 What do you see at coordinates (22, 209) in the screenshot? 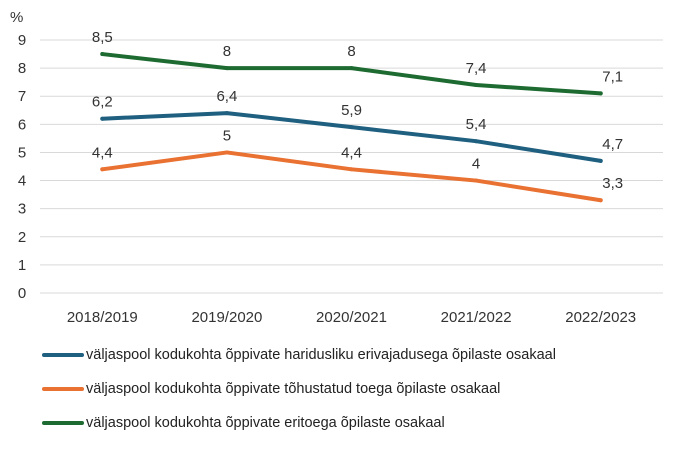
I see `y-tick-label: 3` at bounding box center [22, 209].